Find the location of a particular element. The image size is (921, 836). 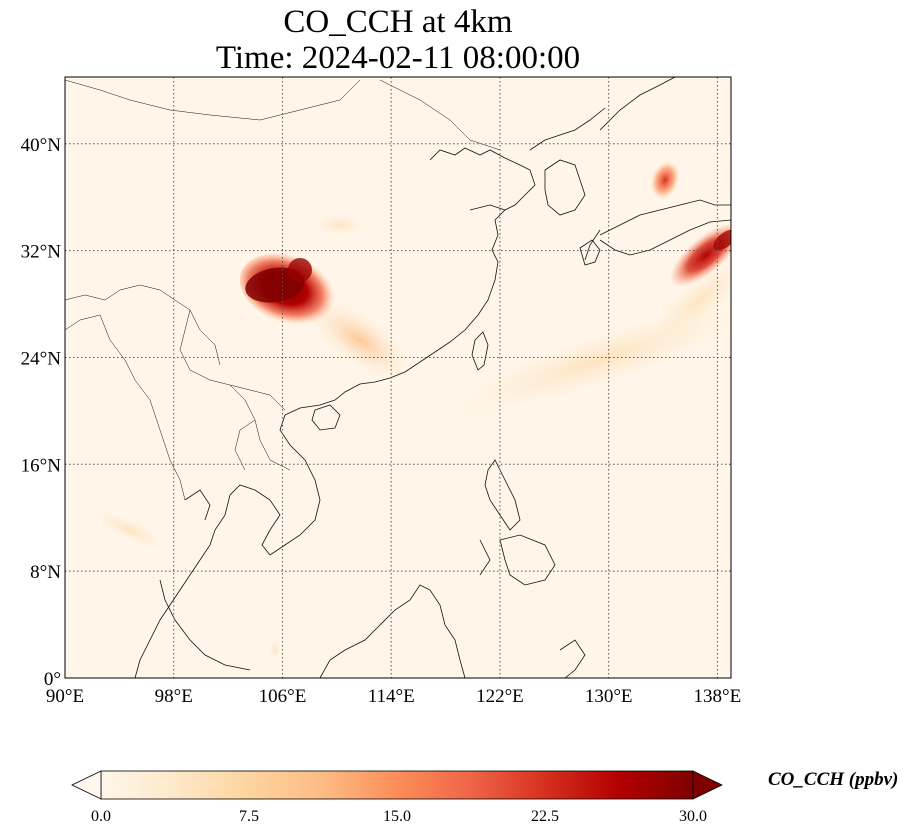

y-tick-label: 40°N is located at coordinates (41, 145).